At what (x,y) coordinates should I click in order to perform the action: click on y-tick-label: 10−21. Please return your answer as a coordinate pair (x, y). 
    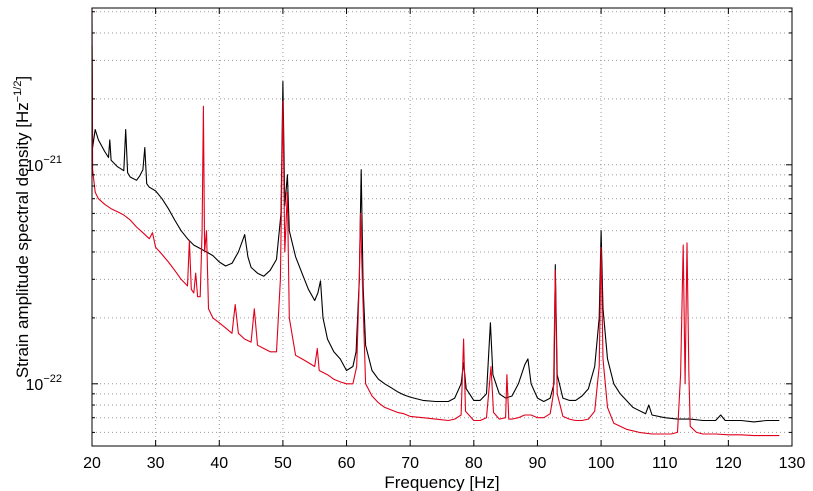
    Looking at the image, I should click on (44, 164).